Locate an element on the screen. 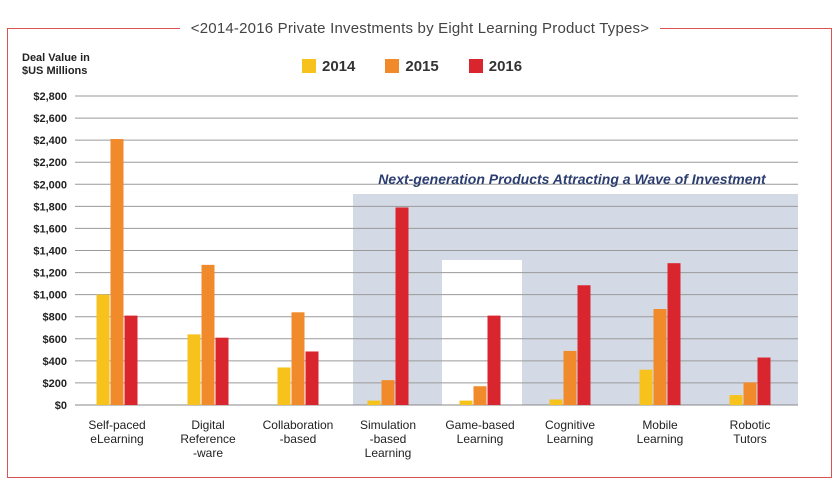 This screenshot has height=486, width=839. x-category-label-1-line-0: Digital is located at coordinates (207, 425).